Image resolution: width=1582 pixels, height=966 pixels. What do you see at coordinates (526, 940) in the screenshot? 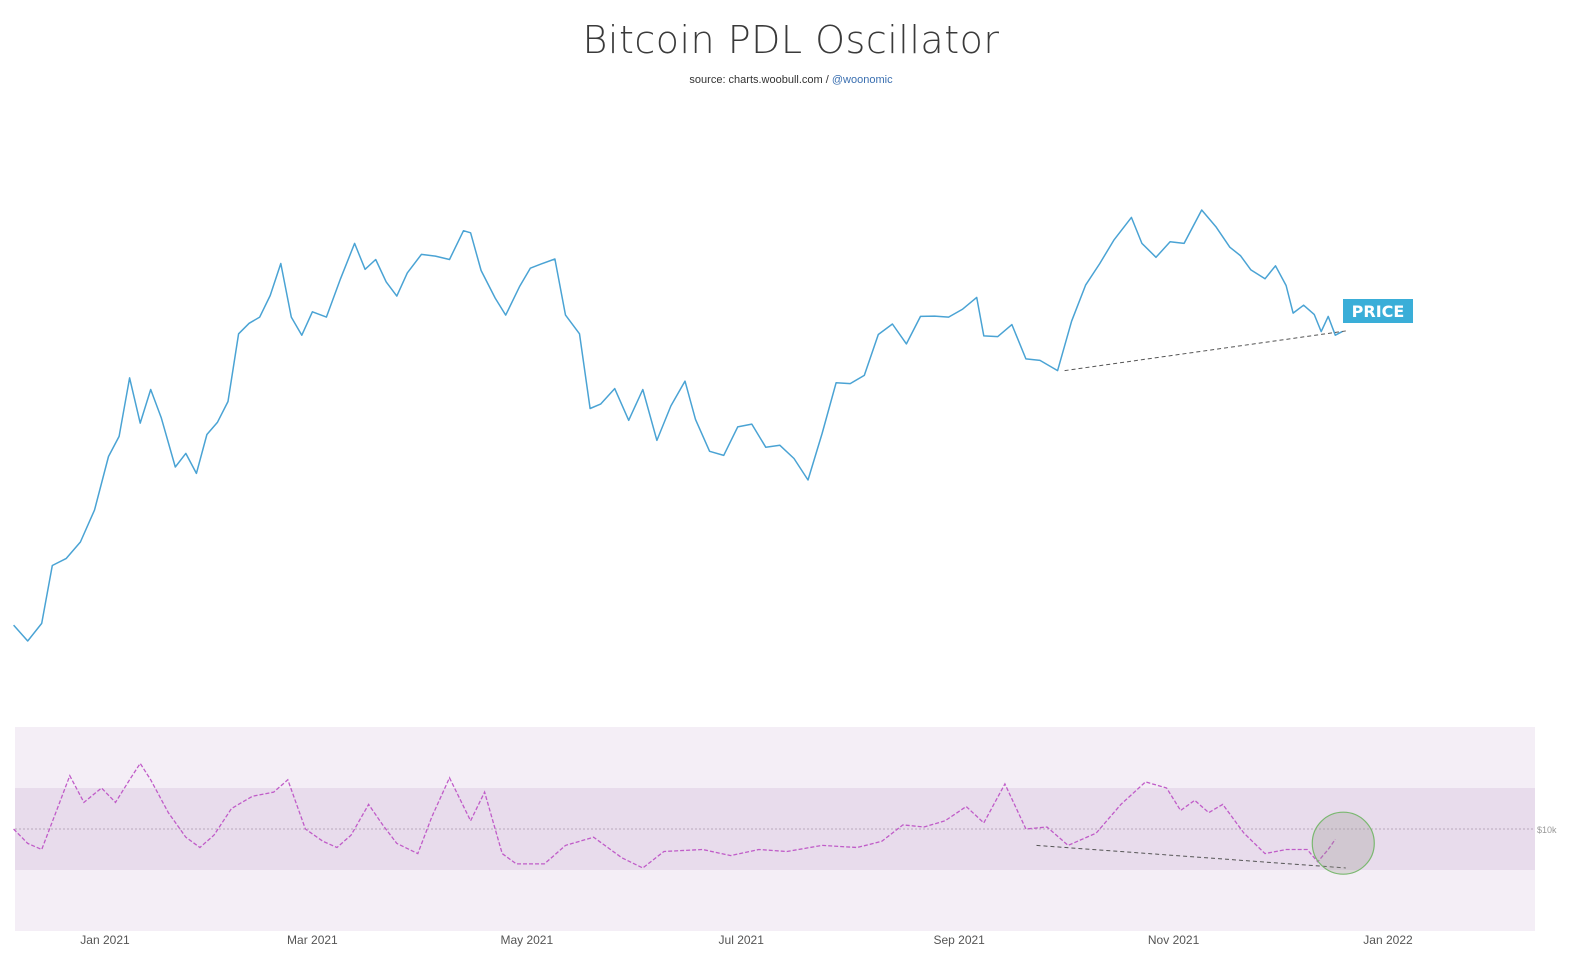
I see `x-tick-label: May 2021` at bounding box center [526, 940].